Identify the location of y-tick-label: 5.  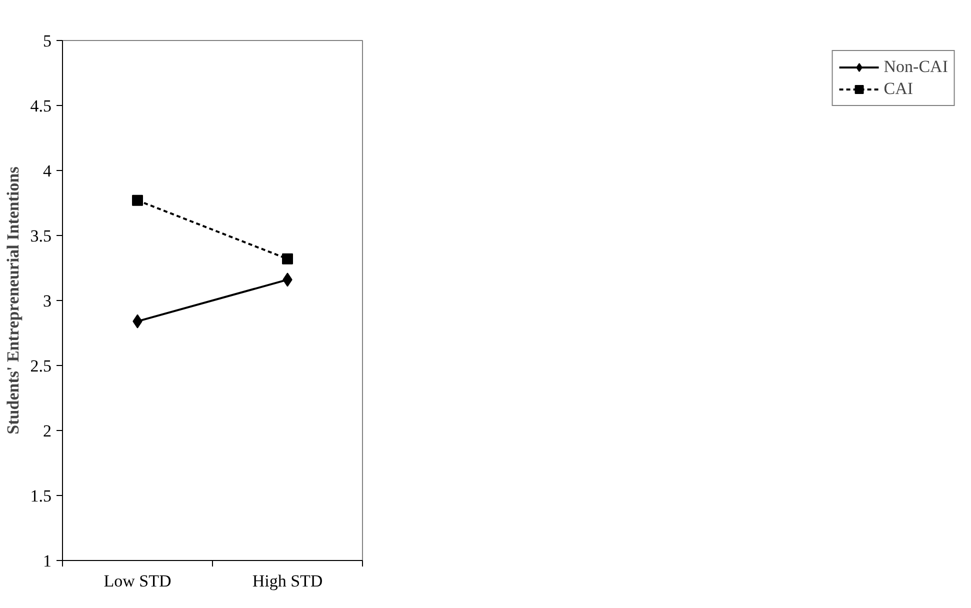
(47, 41).